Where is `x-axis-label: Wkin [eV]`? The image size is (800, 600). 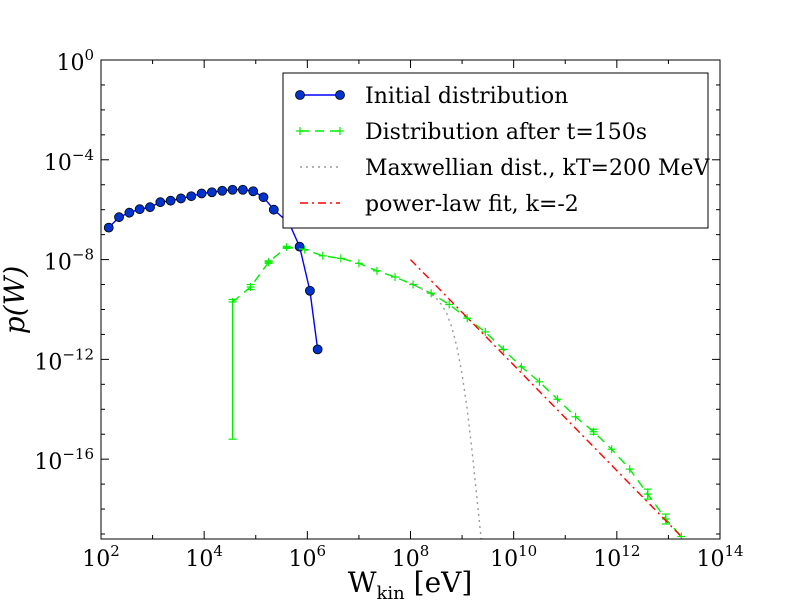
x-axis-label: Wkin [eV] is located at coordinates (410, 583).